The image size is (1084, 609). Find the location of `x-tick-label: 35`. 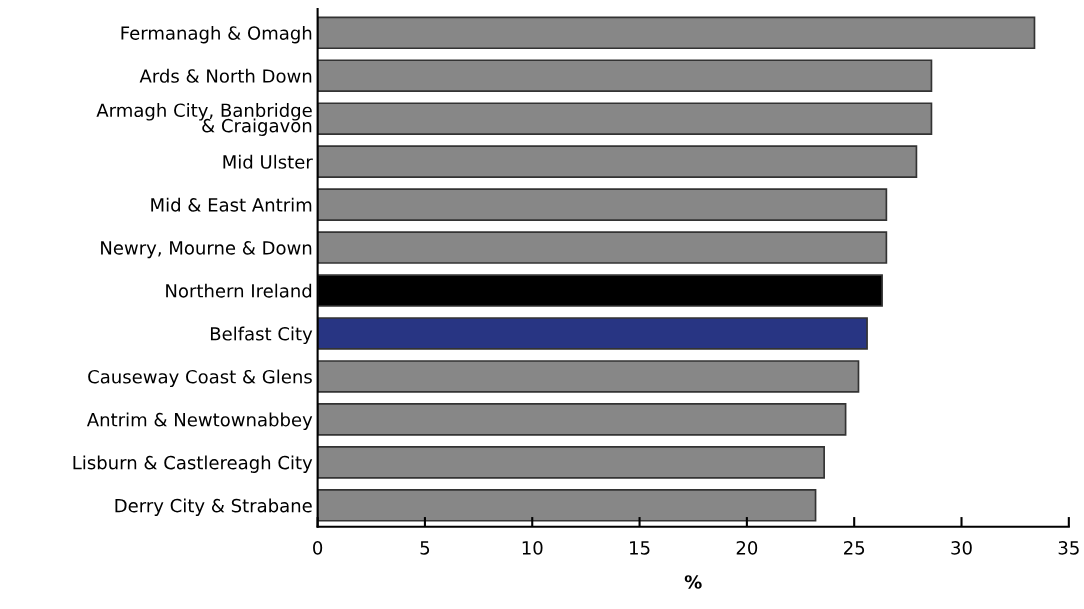

x-tick-label: 35 is located at coordinates (1068, 547).